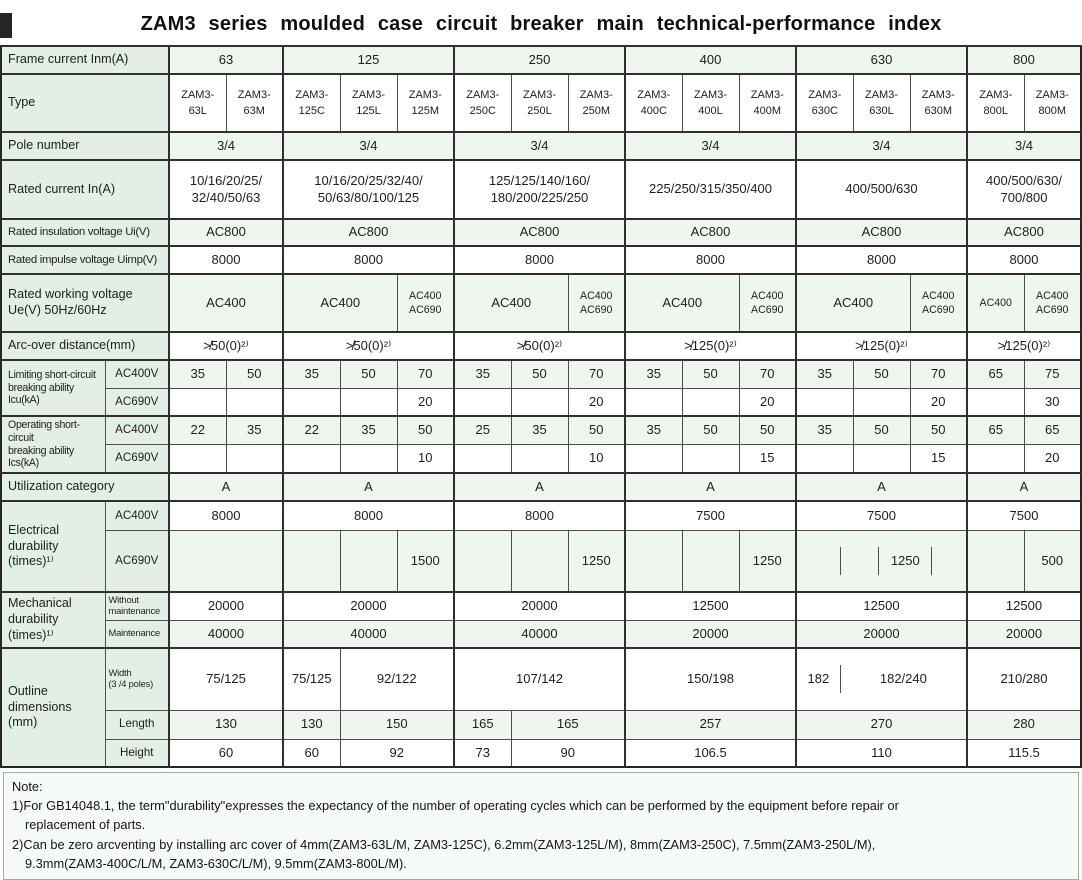 The image size is (1082, 880). What do you see at coordinates (824, 103) in the screenshot?
I see `type-cell: ZAM3- 630C` at bounding box center [824, 103].